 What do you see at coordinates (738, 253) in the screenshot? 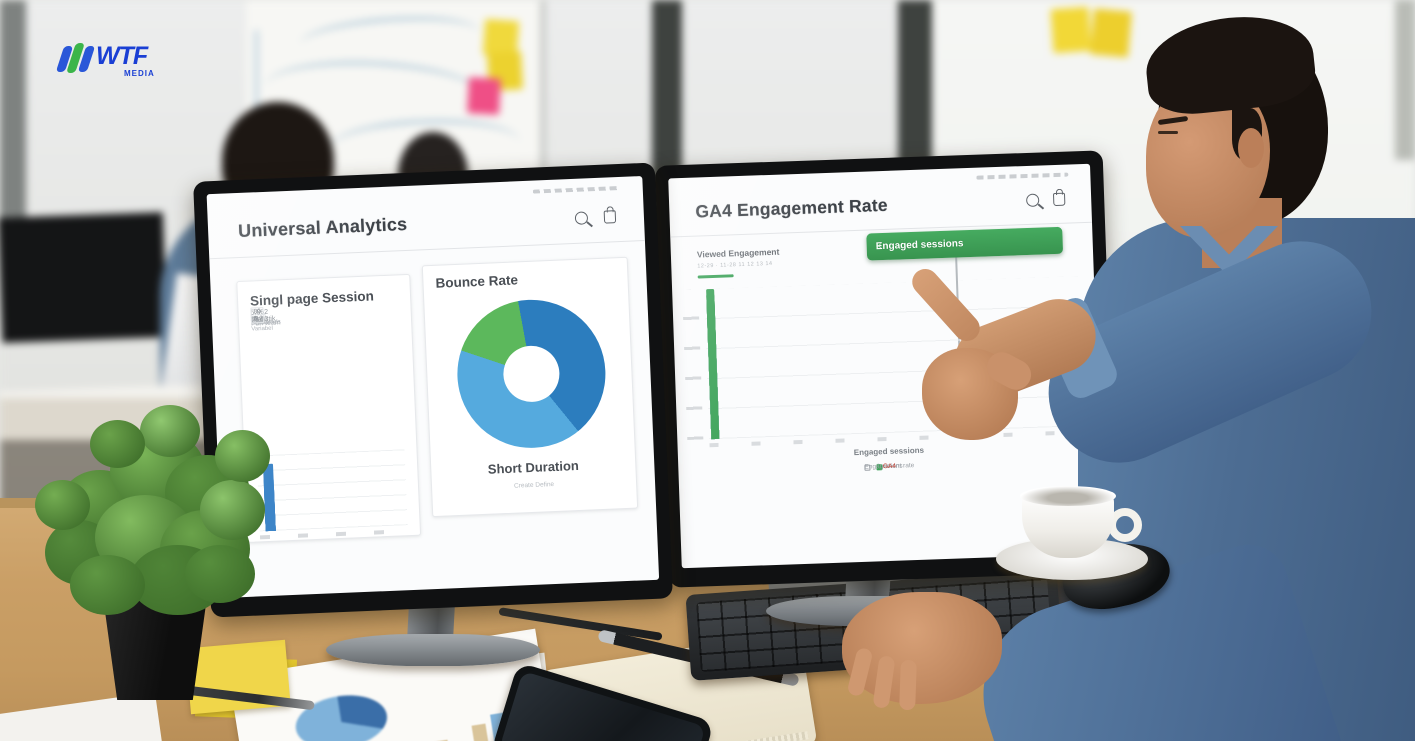
I see `report-heading: Viewed Engagement` at bounding box center [738, 253].